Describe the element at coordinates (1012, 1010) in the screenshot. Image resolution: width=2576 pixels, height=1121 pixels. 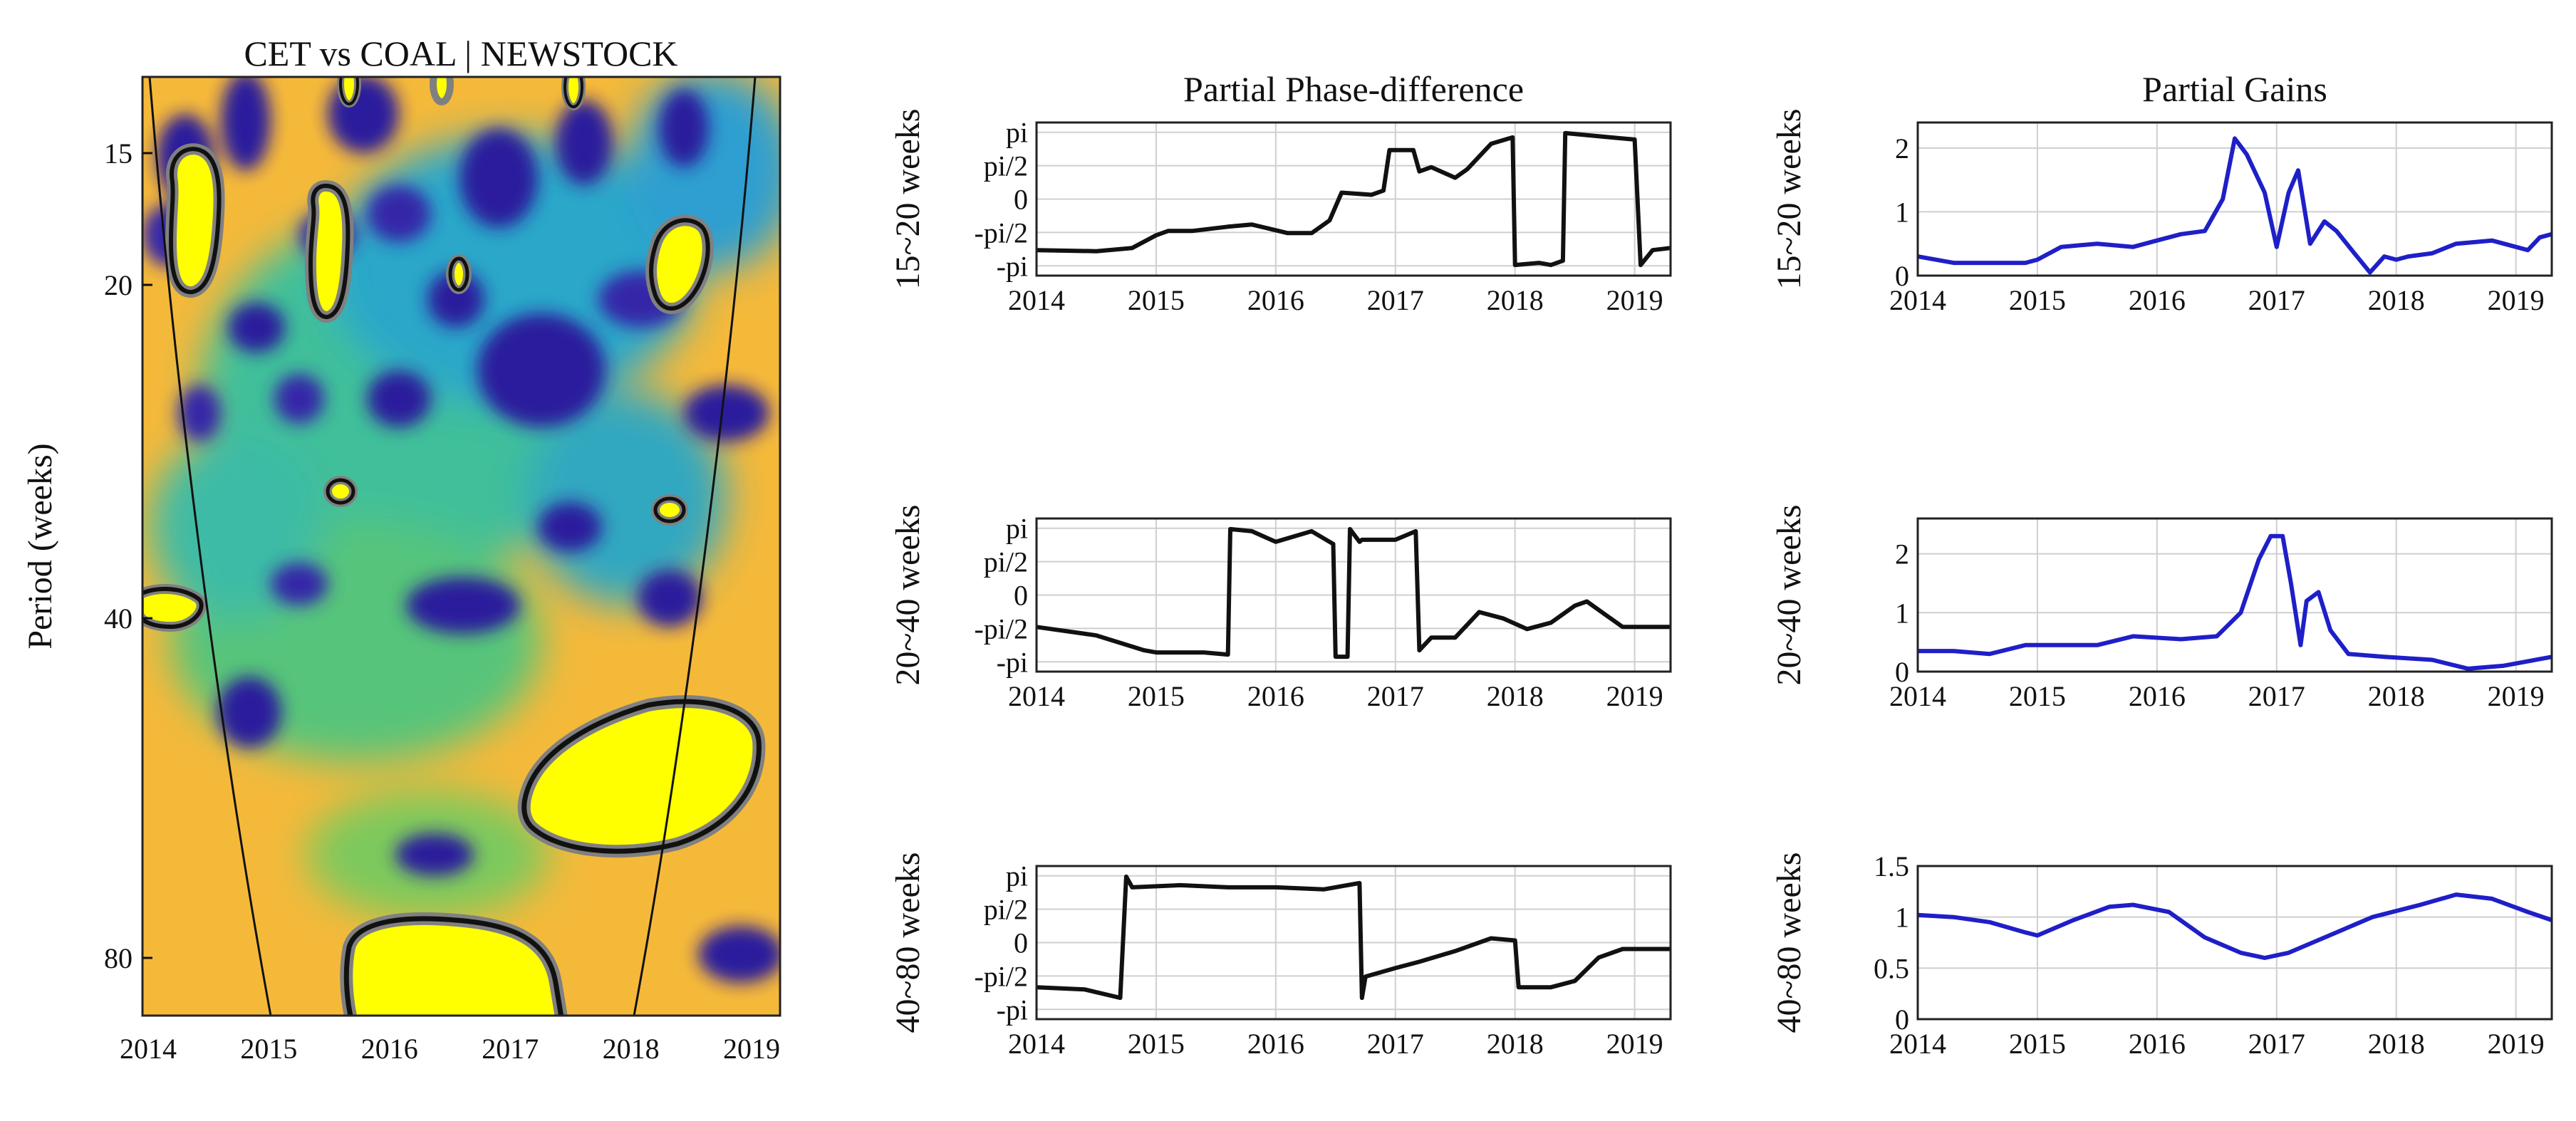
I see `y-tick-label: -pi` at that location.